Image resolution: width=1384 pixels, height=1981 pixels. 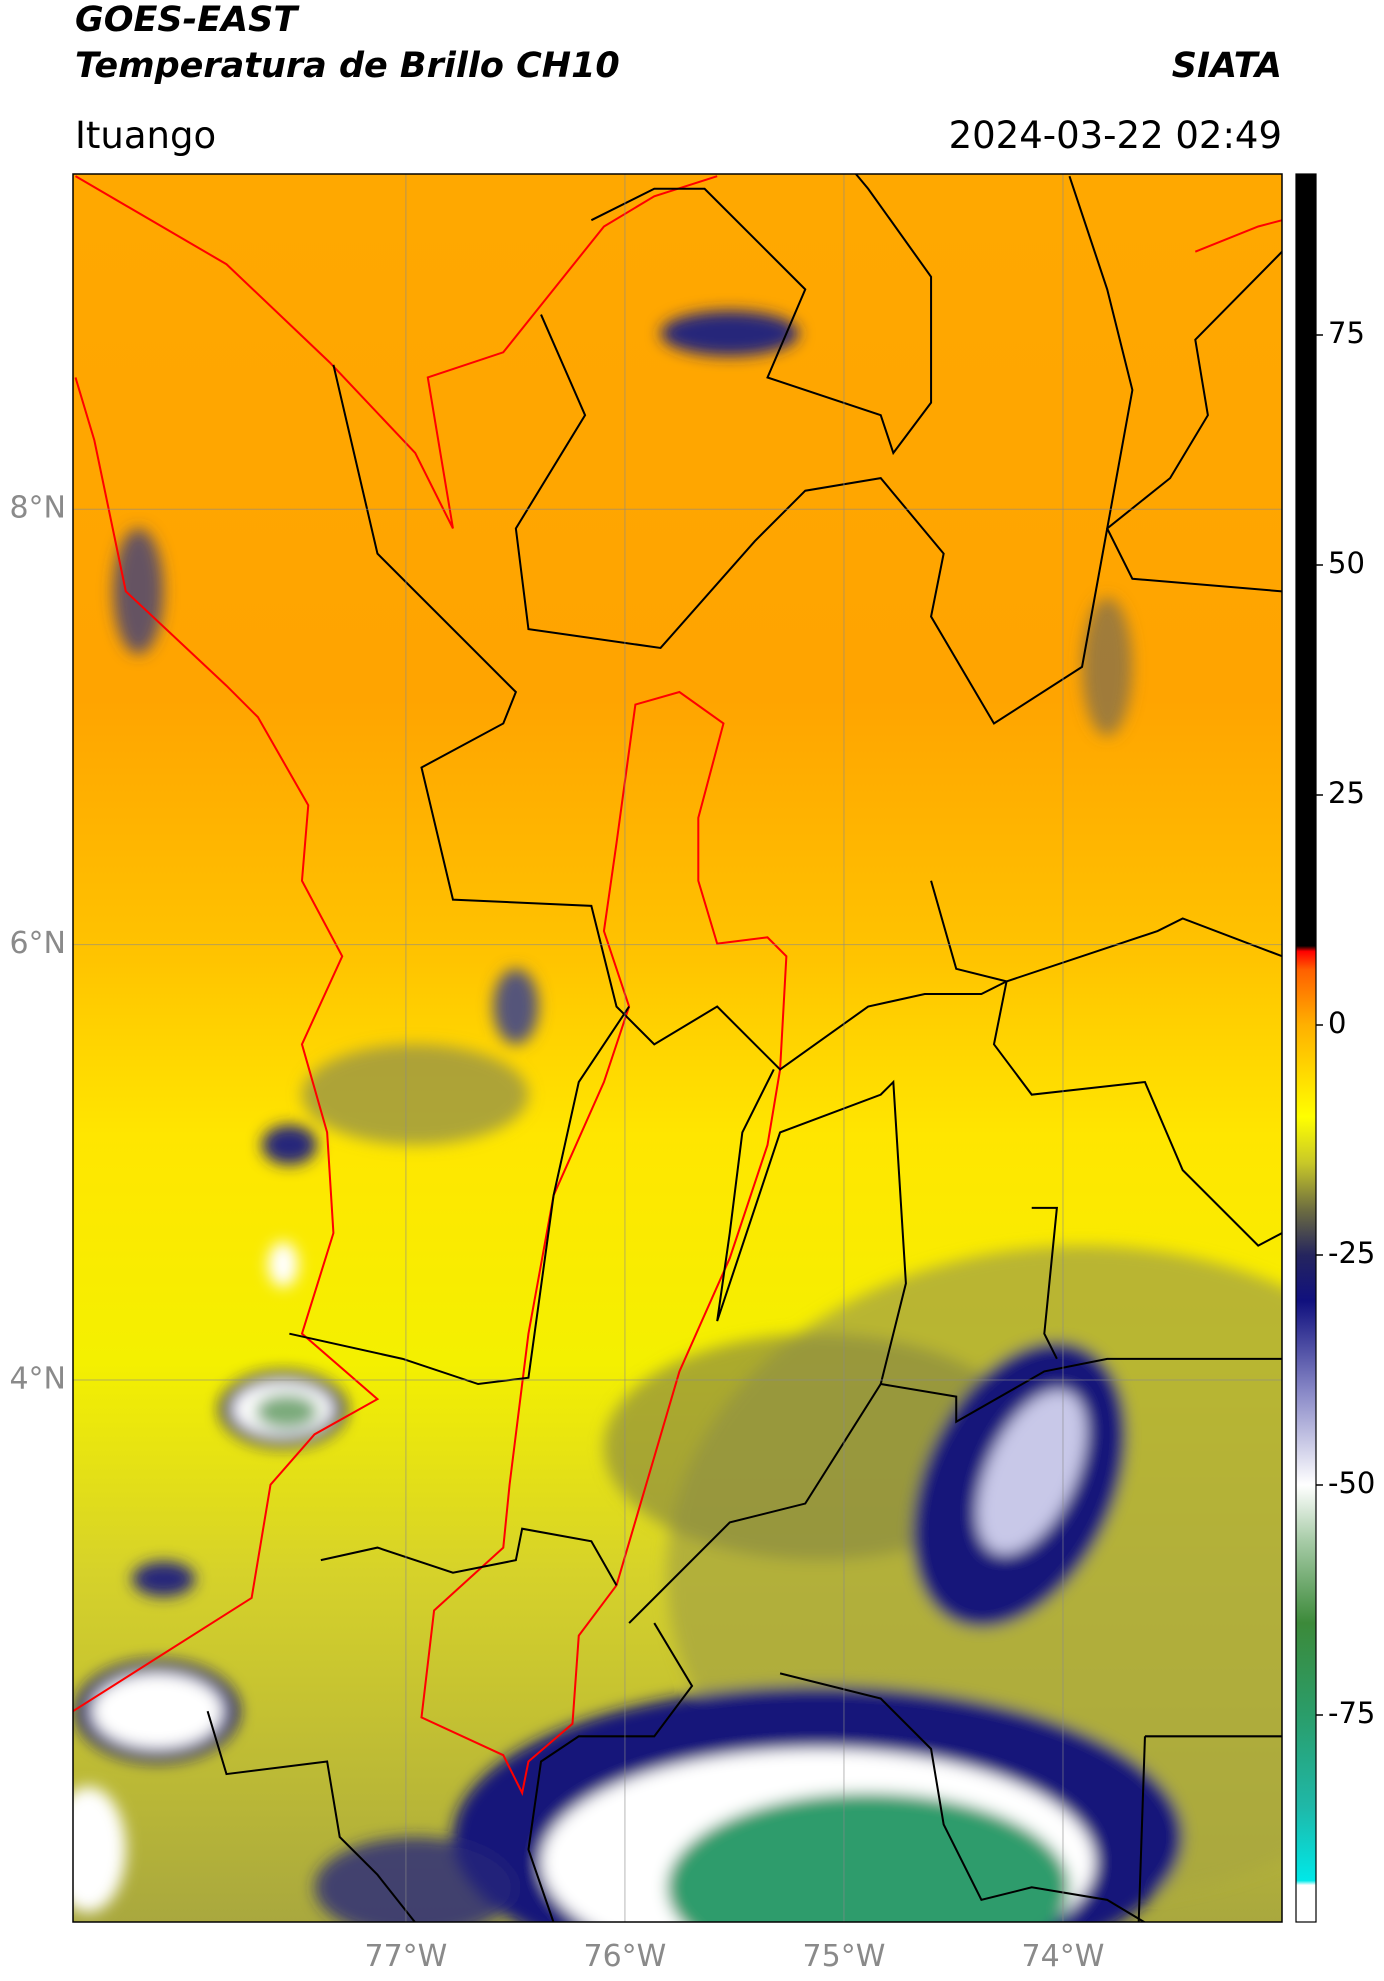 What do you see at coordinates (1063, 1956) in the screenshot?
I see `lon-tick-label: 74°W` at bounding box center [1063, 1956].